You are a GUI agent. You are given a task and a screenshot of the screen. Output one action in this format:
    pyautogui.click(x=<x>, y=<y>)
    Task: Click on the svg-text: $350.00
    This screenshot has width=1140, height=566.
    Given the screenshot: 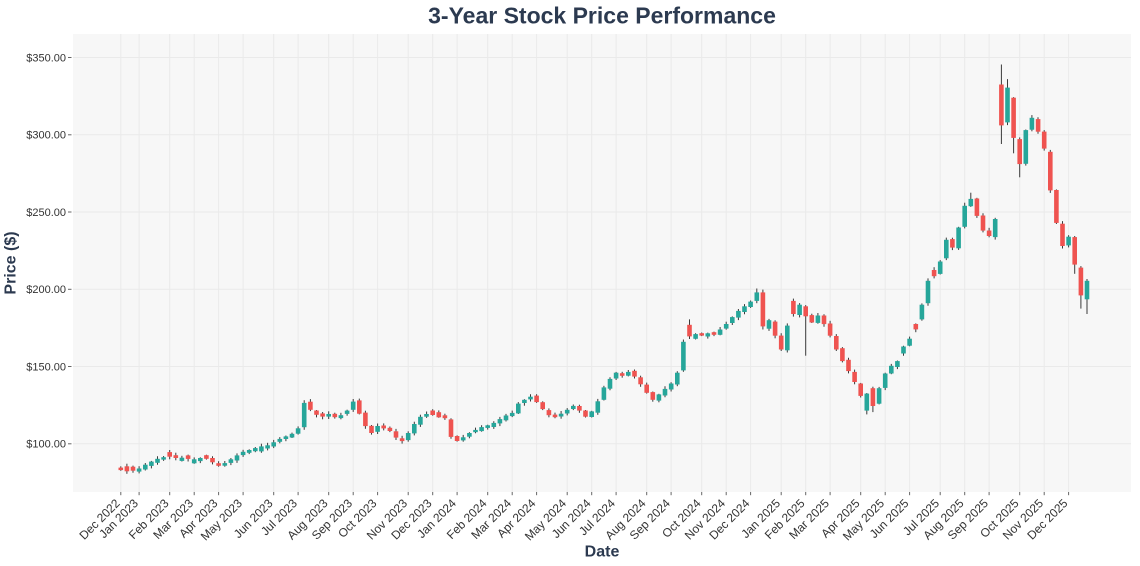 What is the action you would take?
    pyautogui.click(x=46, y=58)
    